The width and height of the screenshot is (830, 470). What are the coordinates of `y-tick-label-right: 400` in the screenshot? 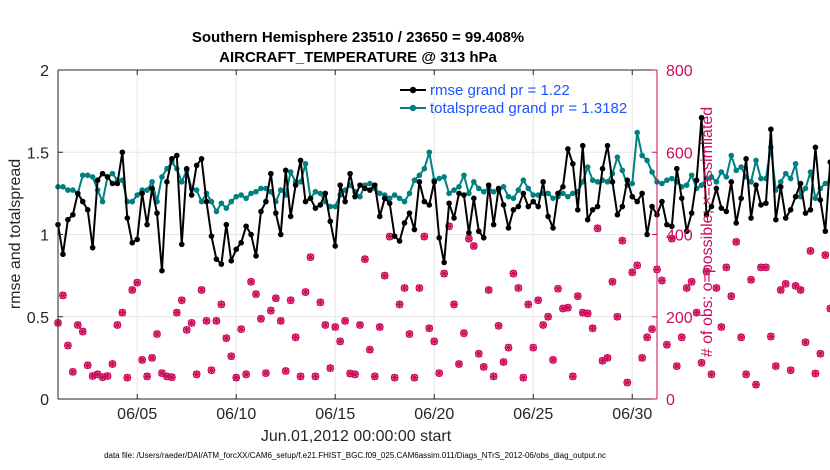 It's located at (679, 236).